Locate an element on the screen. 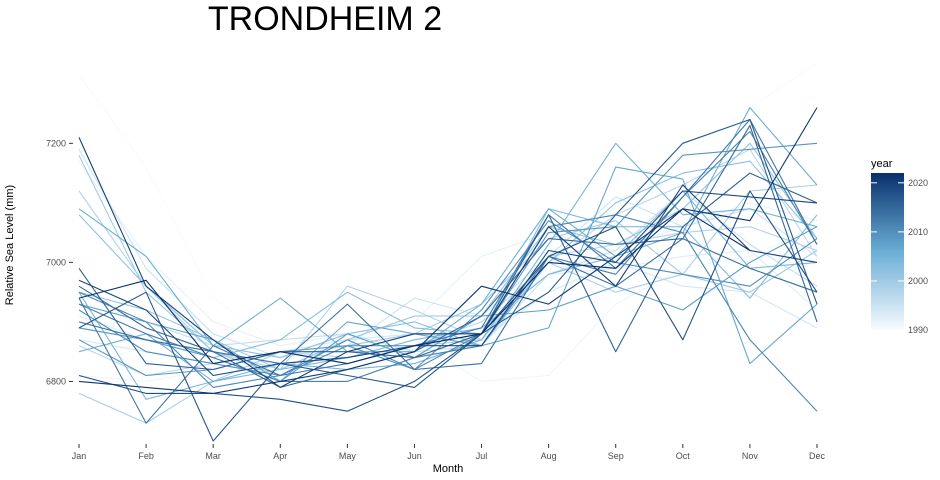 This screenshot has width=940, height=480. legend-tick-label: 2010 is located at coordinates (918, 232).